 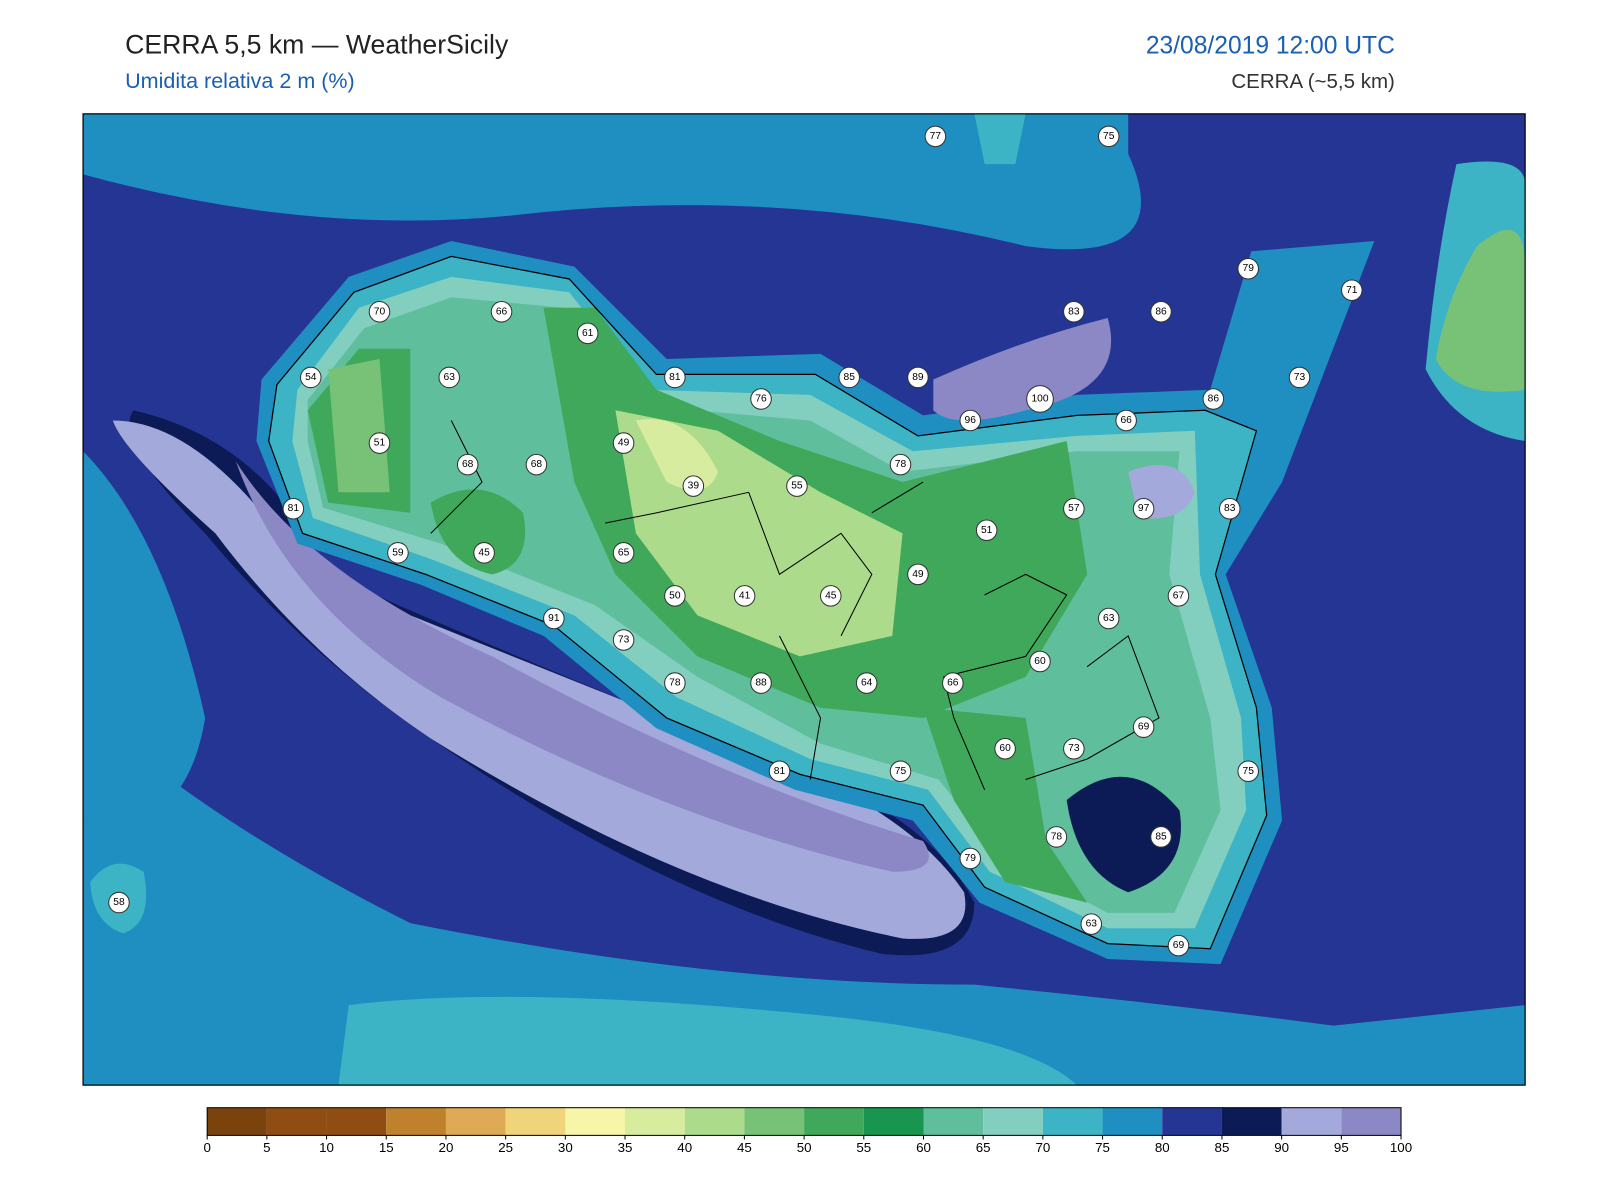 I want to click on province-borders, so click(x=795, y=605).